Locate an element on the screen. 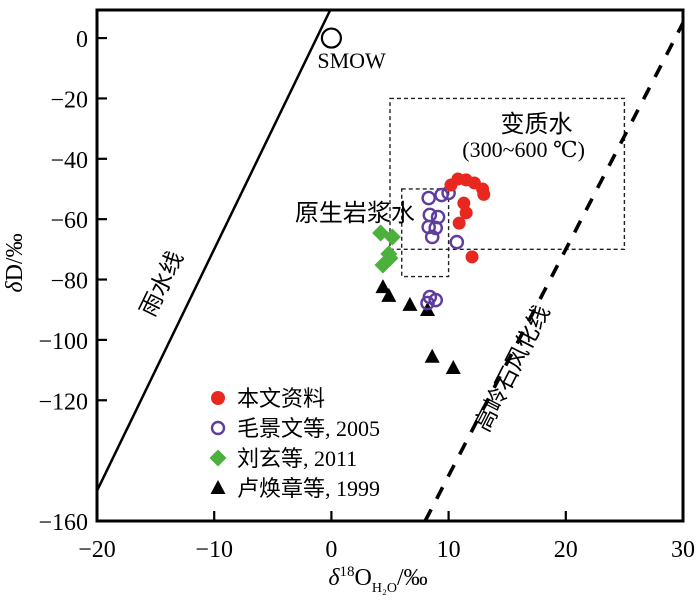 This screenshot has width=700, height=602. metamorphic-water-field-label: 变质水 is located at coordinates (537, 124).